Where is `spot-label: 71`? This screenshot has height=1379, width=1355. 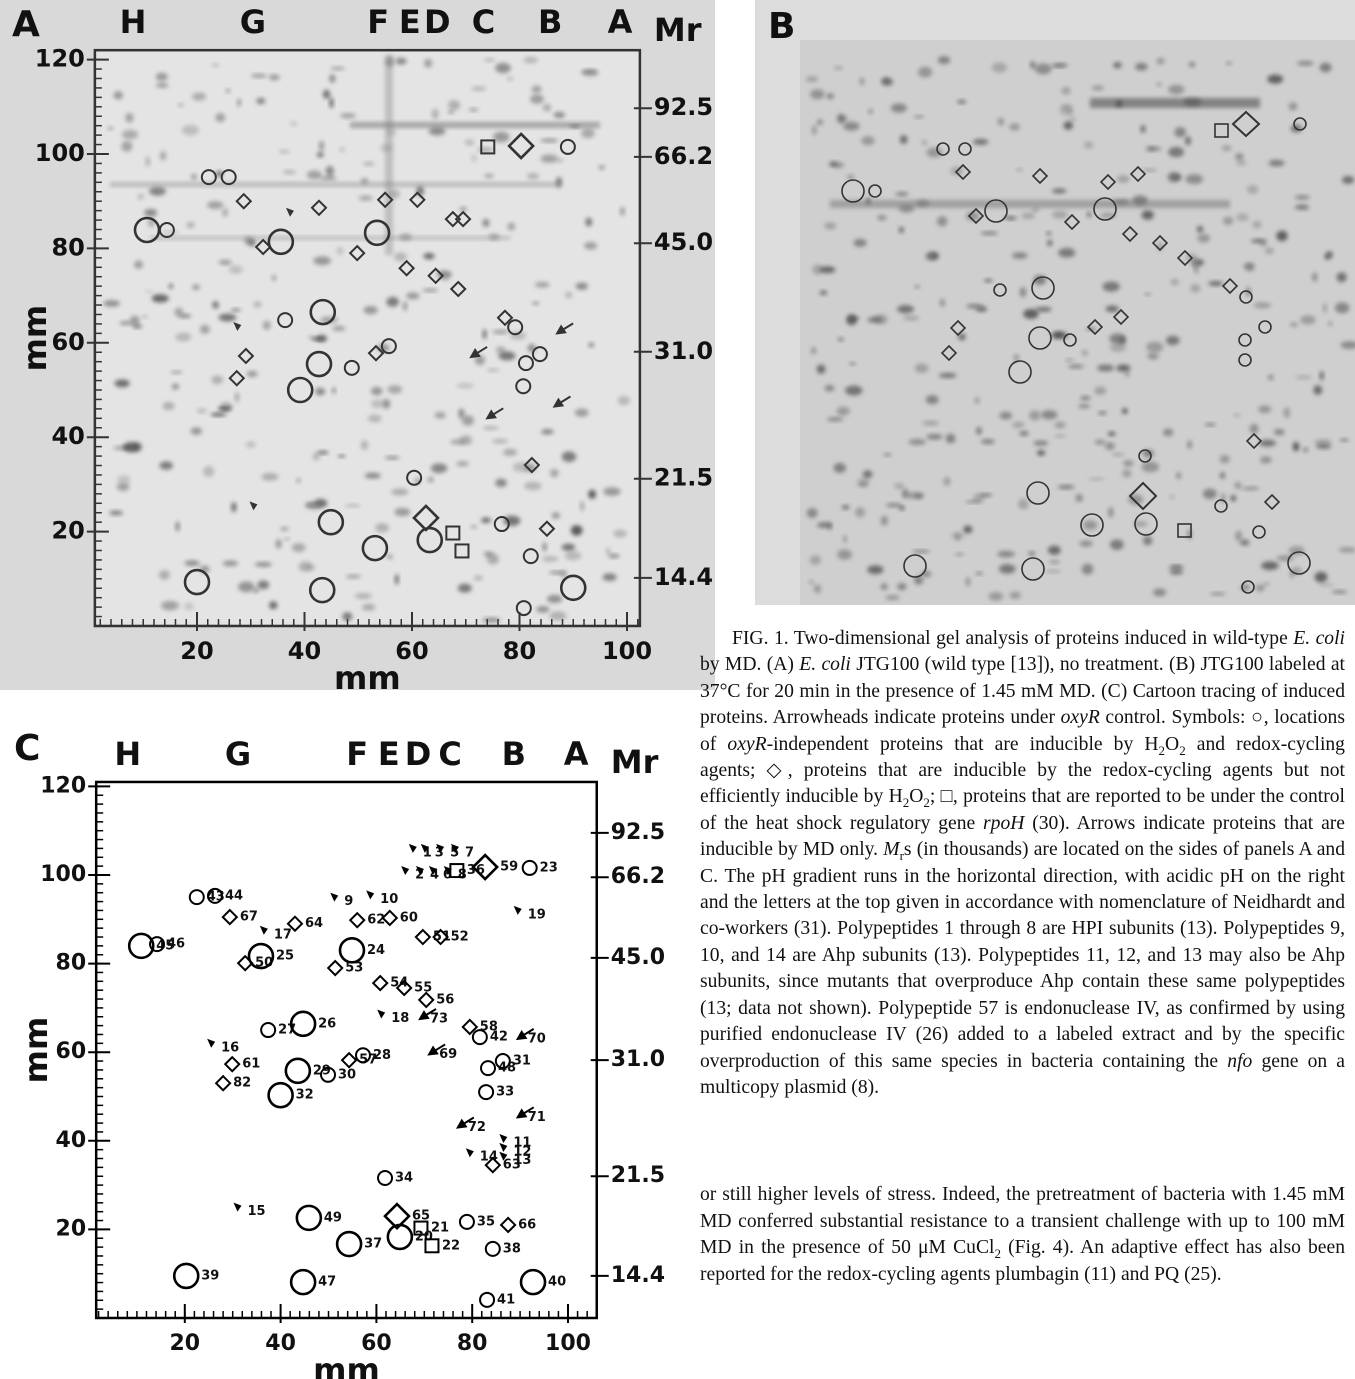 spot-label: 71 is located at coordinates (537, 1117).